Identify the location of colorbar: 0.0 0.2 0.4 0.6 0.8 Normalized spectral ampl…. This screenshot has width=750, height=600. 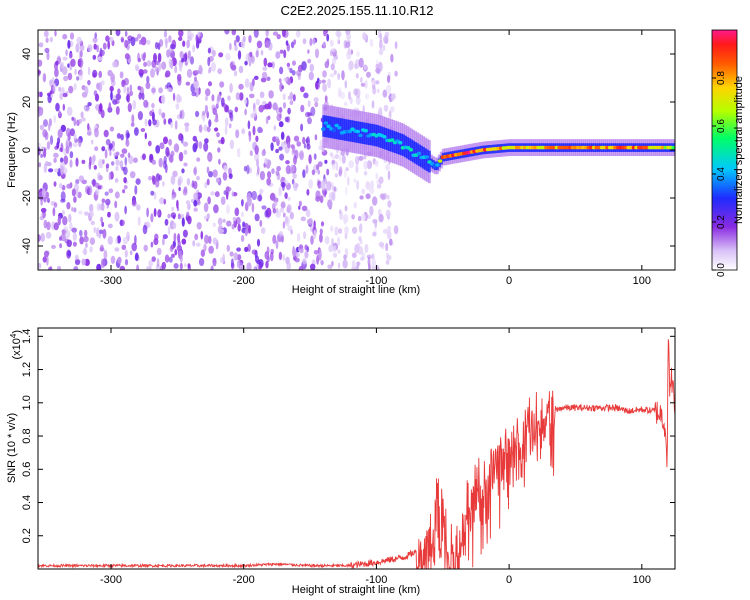
(728, 153).